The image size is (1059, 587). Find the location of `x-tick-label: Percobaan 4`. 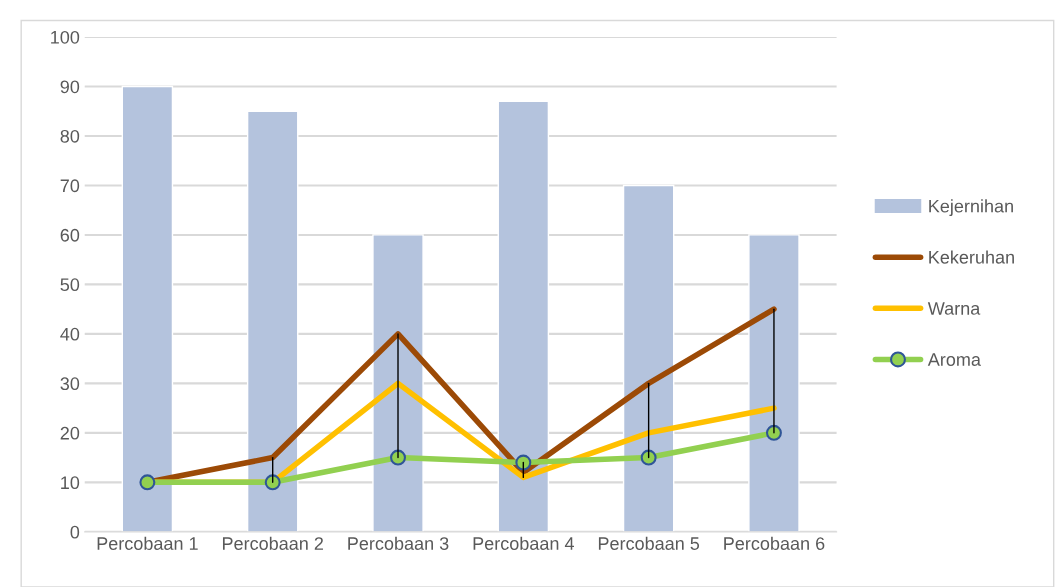

x-tick-label: Percobaan 4 is located at coordinates (523, 543).